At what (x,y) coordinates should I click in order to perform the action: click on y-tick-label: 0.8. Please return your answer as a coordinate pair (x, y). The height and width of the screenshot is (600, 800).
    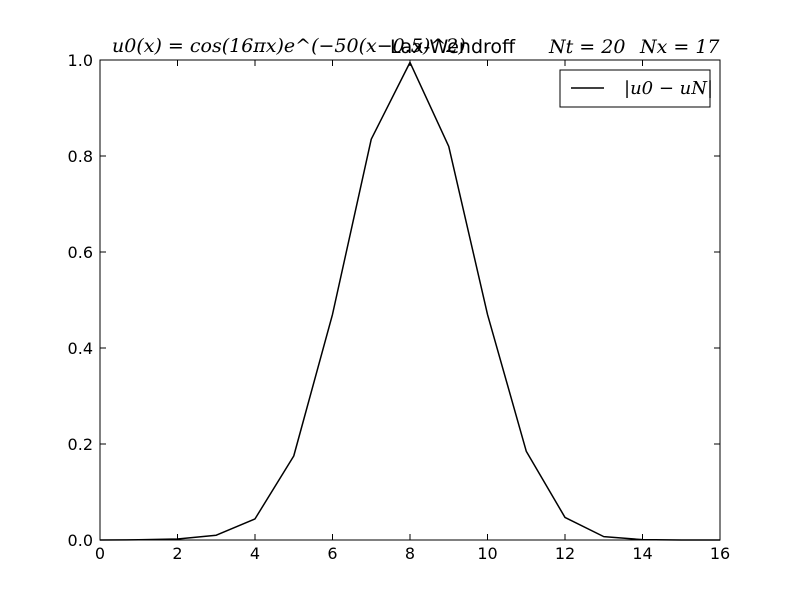
    Looking at the image, I should click on (80, 156).